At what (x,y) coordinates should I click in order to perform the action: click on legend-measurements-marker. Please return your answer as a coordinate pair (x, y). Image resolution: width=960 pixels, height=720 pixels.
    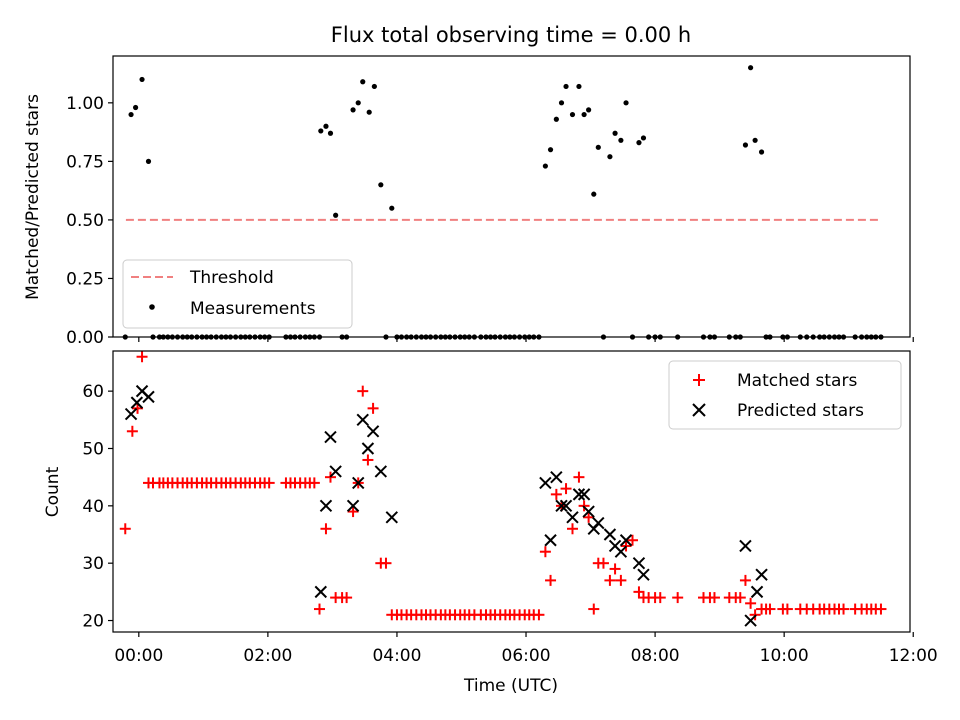
    Looking at the image, I should click on (152, 307).